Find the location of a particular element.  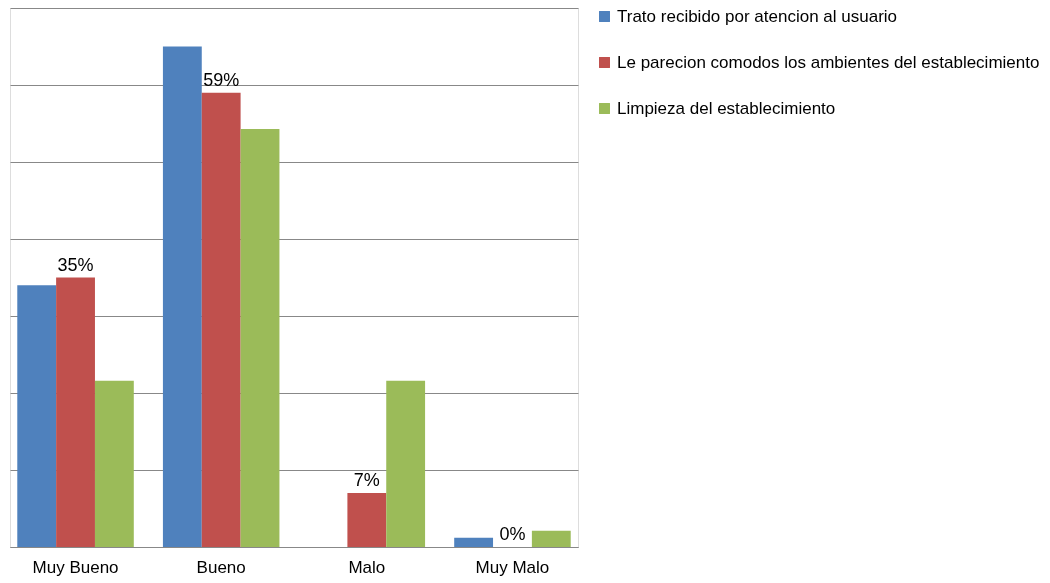

x-tick-label: Malo is located at coordinates (367, 567).